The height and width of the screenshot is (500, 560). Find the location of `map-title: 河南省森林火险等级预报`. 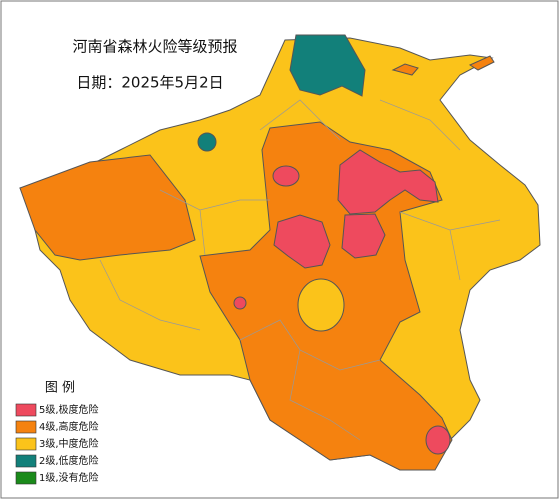

map-title: 河南省森林火险等级预报 is located at coordinates (154, 47).